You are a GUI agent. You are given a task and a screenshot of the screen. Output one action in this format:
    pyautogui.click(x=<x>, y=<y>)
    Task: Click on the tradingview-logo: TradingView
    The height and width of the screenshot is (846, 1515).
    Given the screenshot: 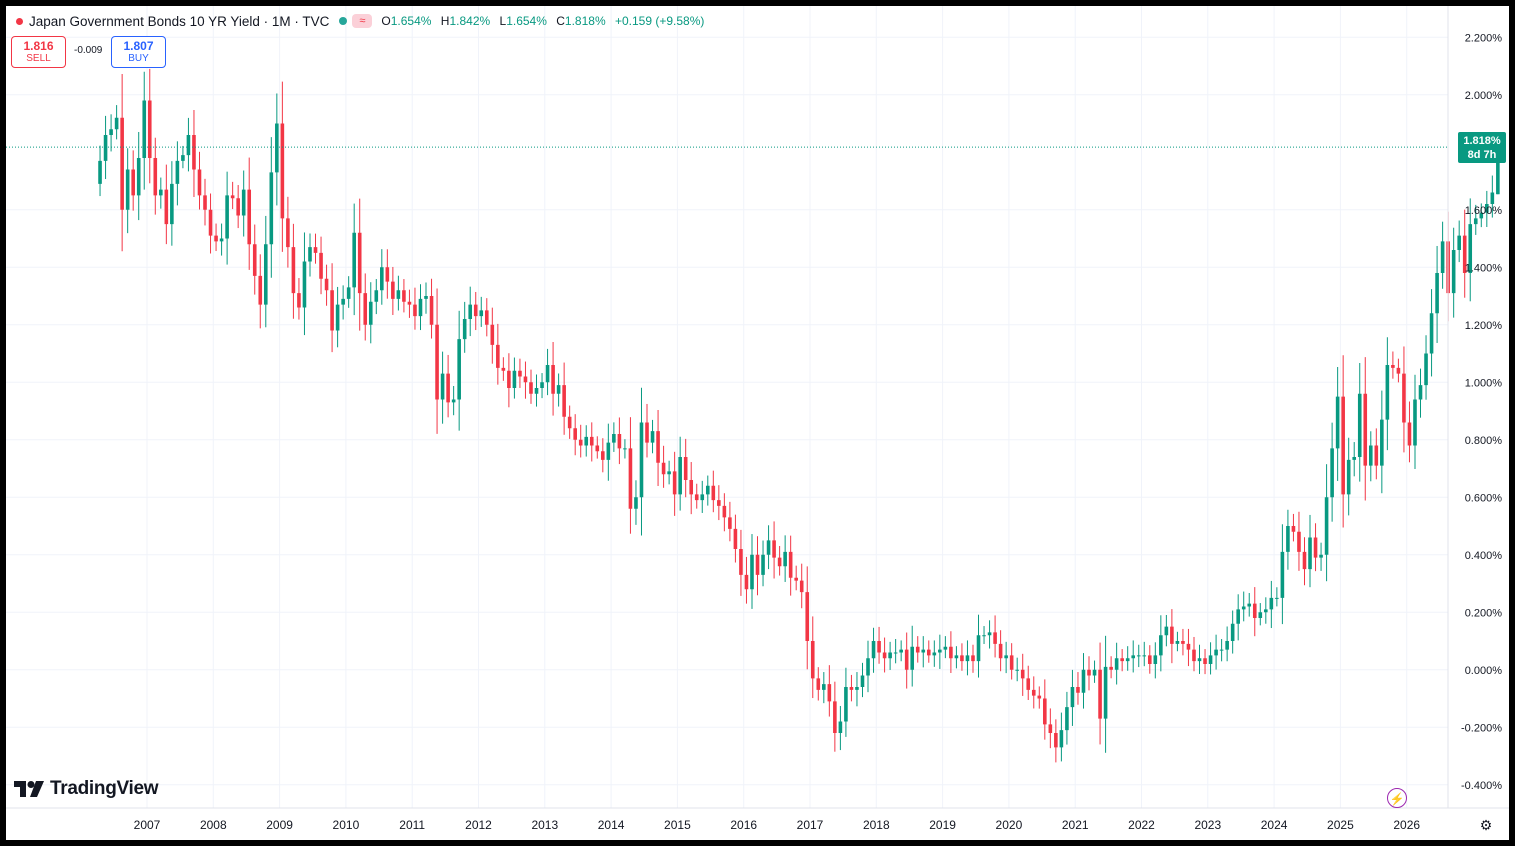 What is the action you would take?
    pyautogui.click(x=86, y=789)
    